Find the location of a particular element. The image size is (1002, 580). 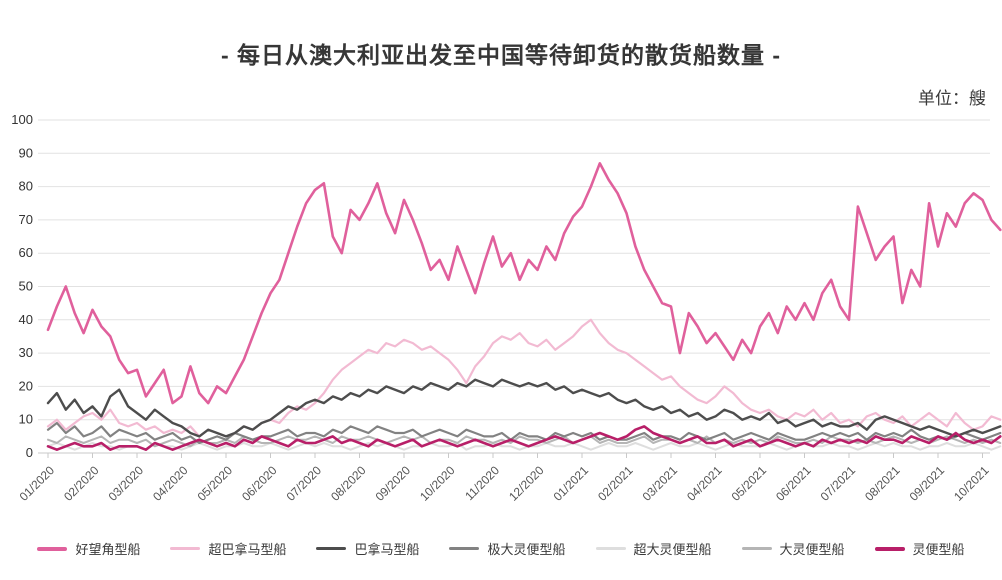

legend-item-4: 极大灵便型船 is located at coordinates (507, 548).